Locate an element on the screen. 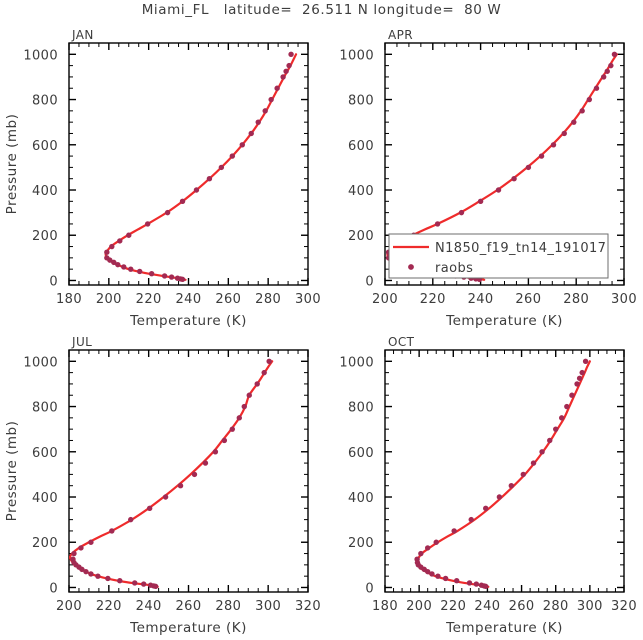 The width and height of the screenshot is (643, 640). panel-label-jan: JAN is located at coordinates (82, 35).